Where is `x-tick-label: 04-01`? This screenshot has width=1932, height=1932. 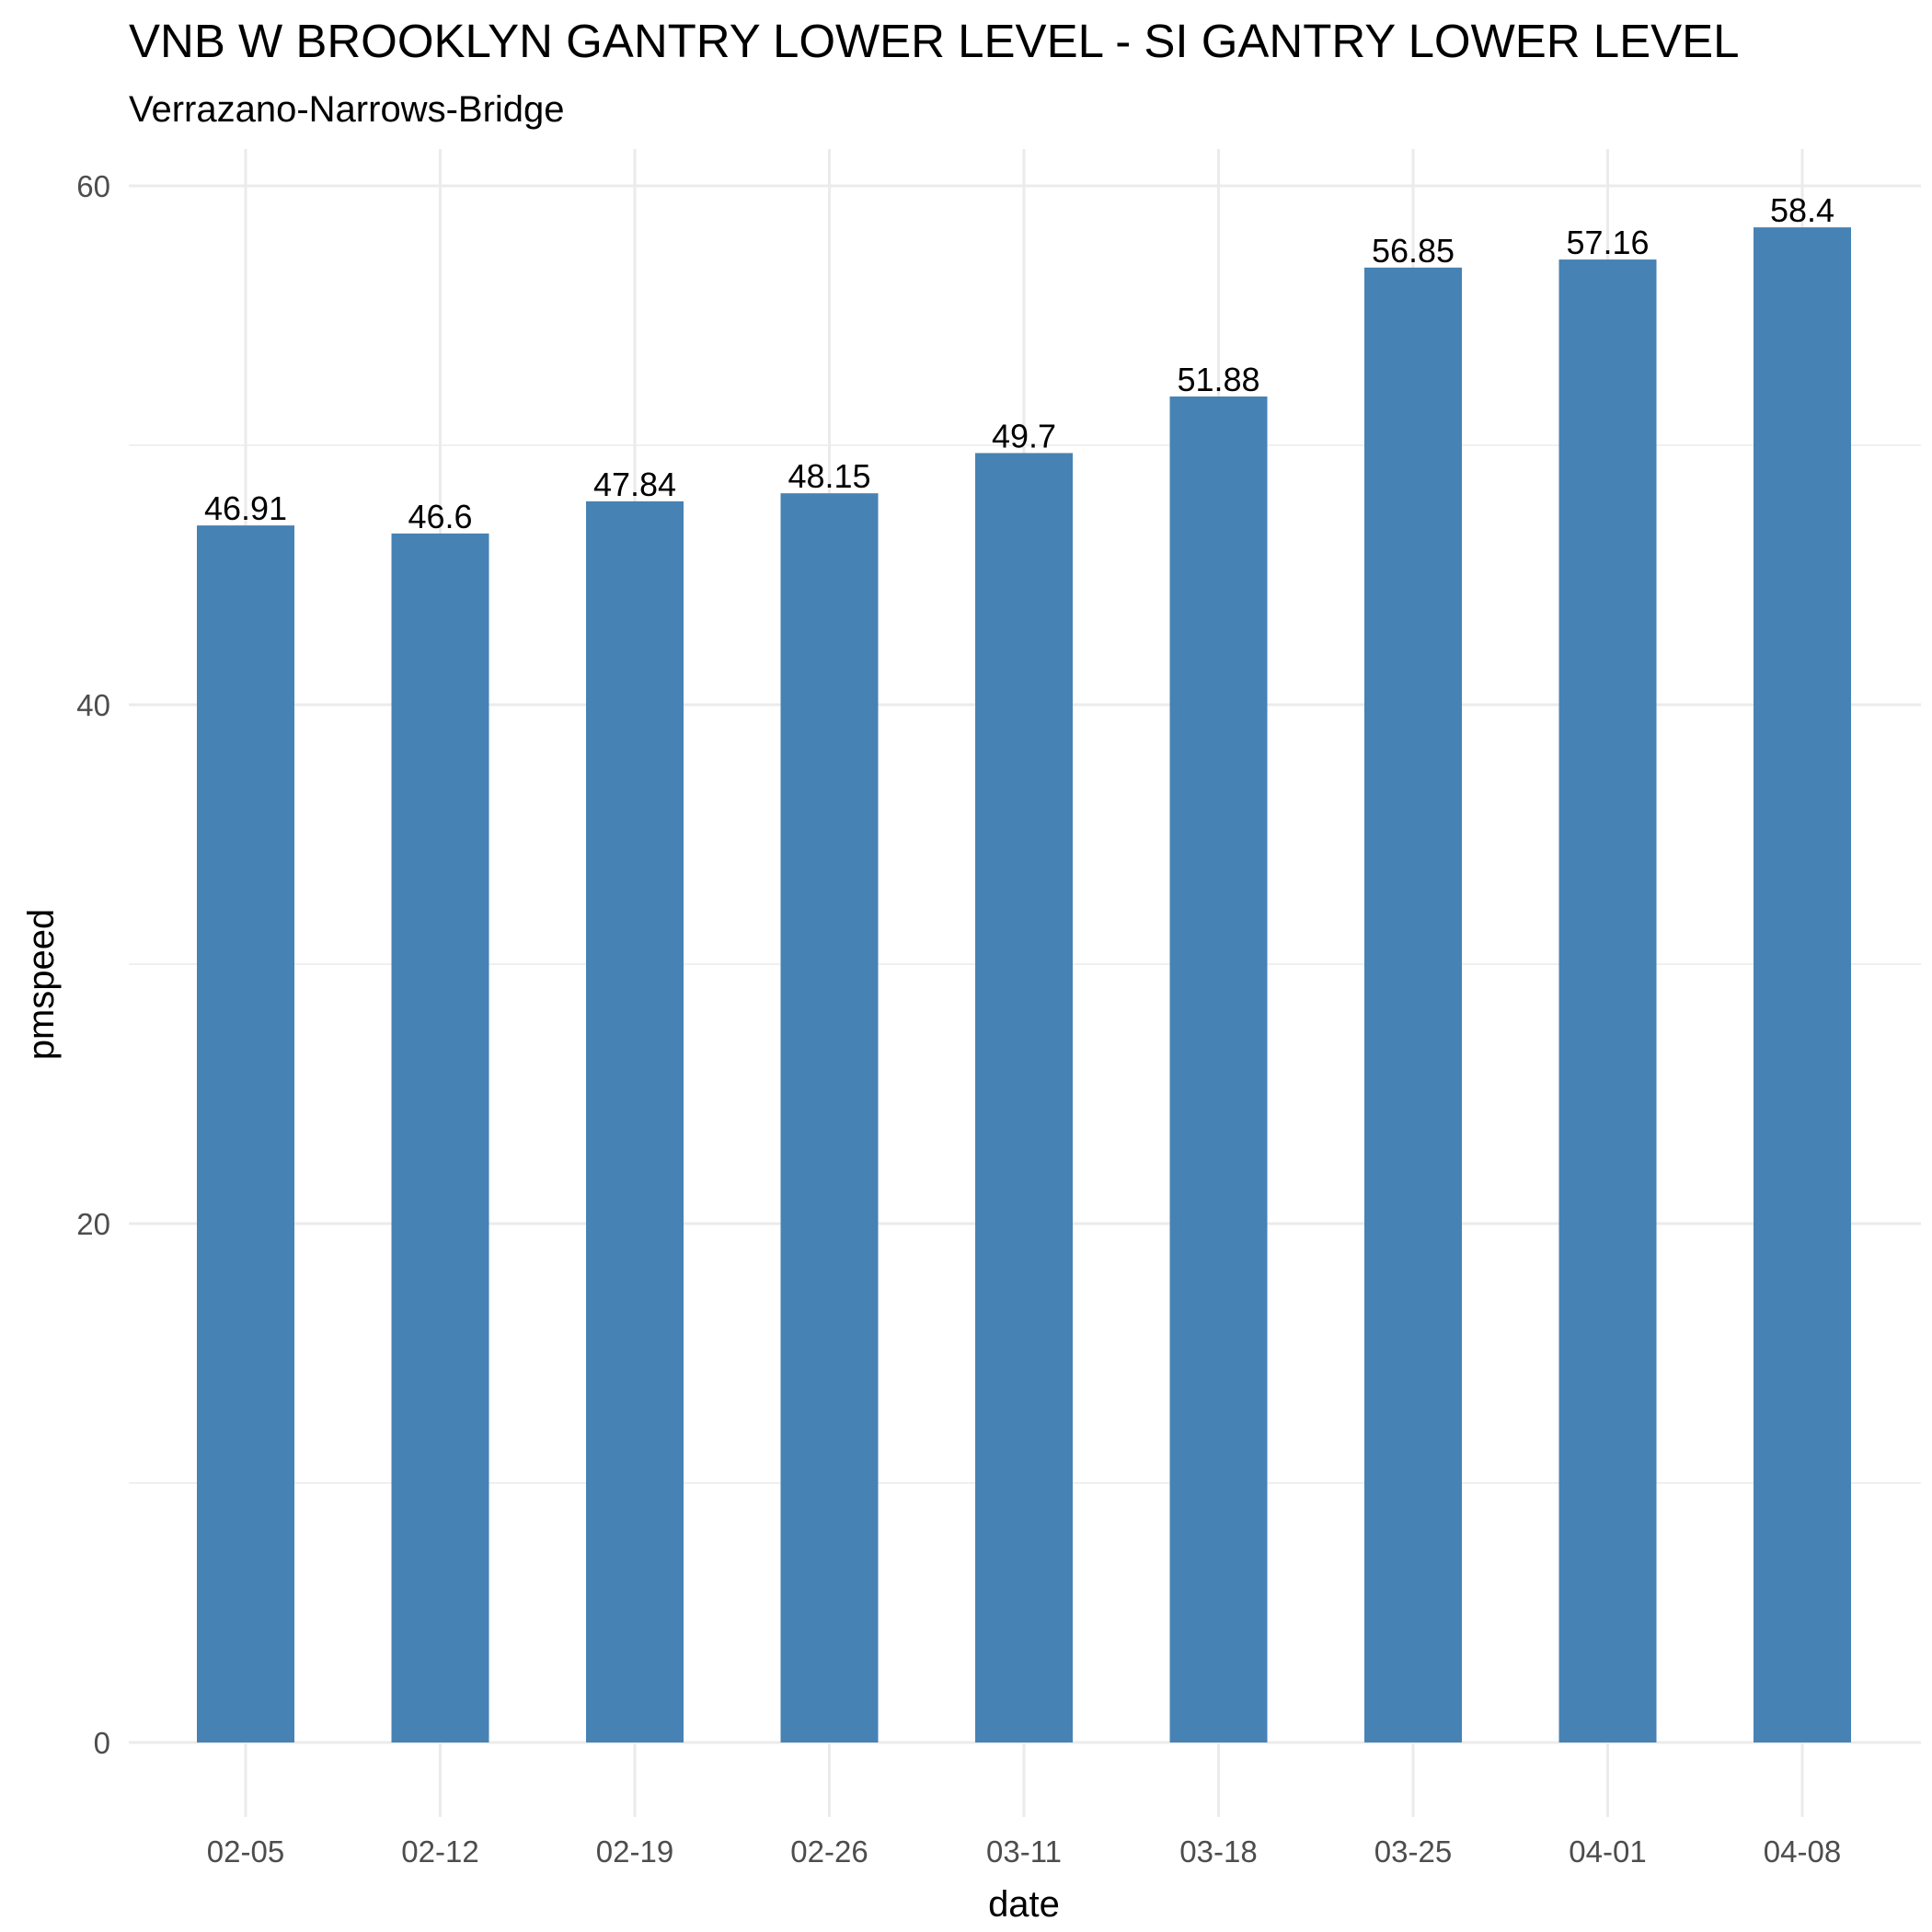
x-tick-label: 04-01 is located at coordinates (1607, 1851).